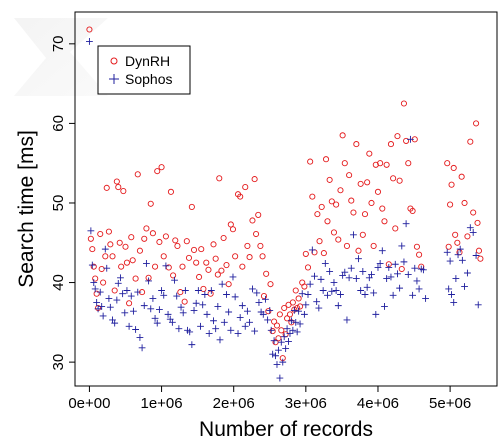  I want to click on x-tick-label: 5e+06, so click(450, 403).